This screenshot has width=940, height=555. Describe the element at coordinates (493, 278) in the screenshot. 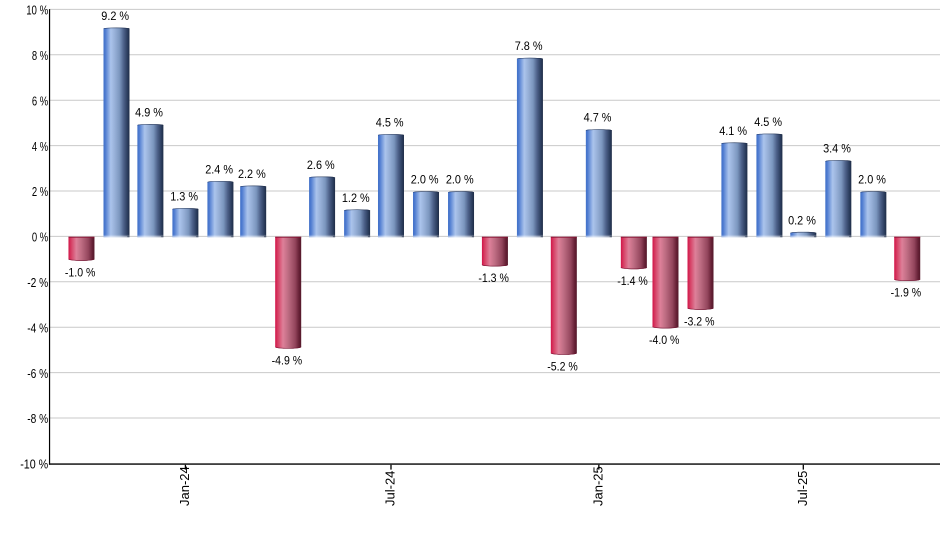

I see `svg-text: -1.3 %` at that location.